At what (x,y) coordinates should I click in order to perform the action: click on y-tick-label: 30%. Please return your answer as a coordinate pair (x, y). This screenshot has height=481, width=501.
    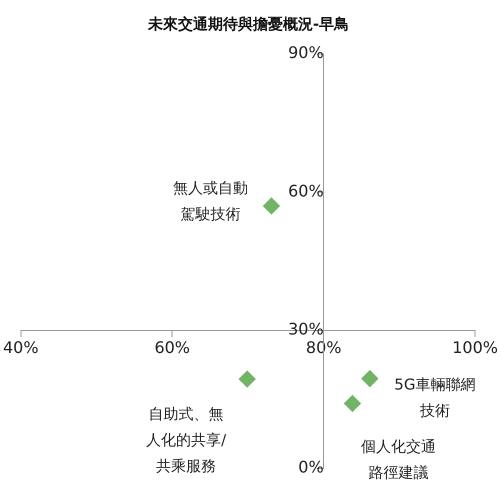
    Looking at the image, I should click on (306, 328).